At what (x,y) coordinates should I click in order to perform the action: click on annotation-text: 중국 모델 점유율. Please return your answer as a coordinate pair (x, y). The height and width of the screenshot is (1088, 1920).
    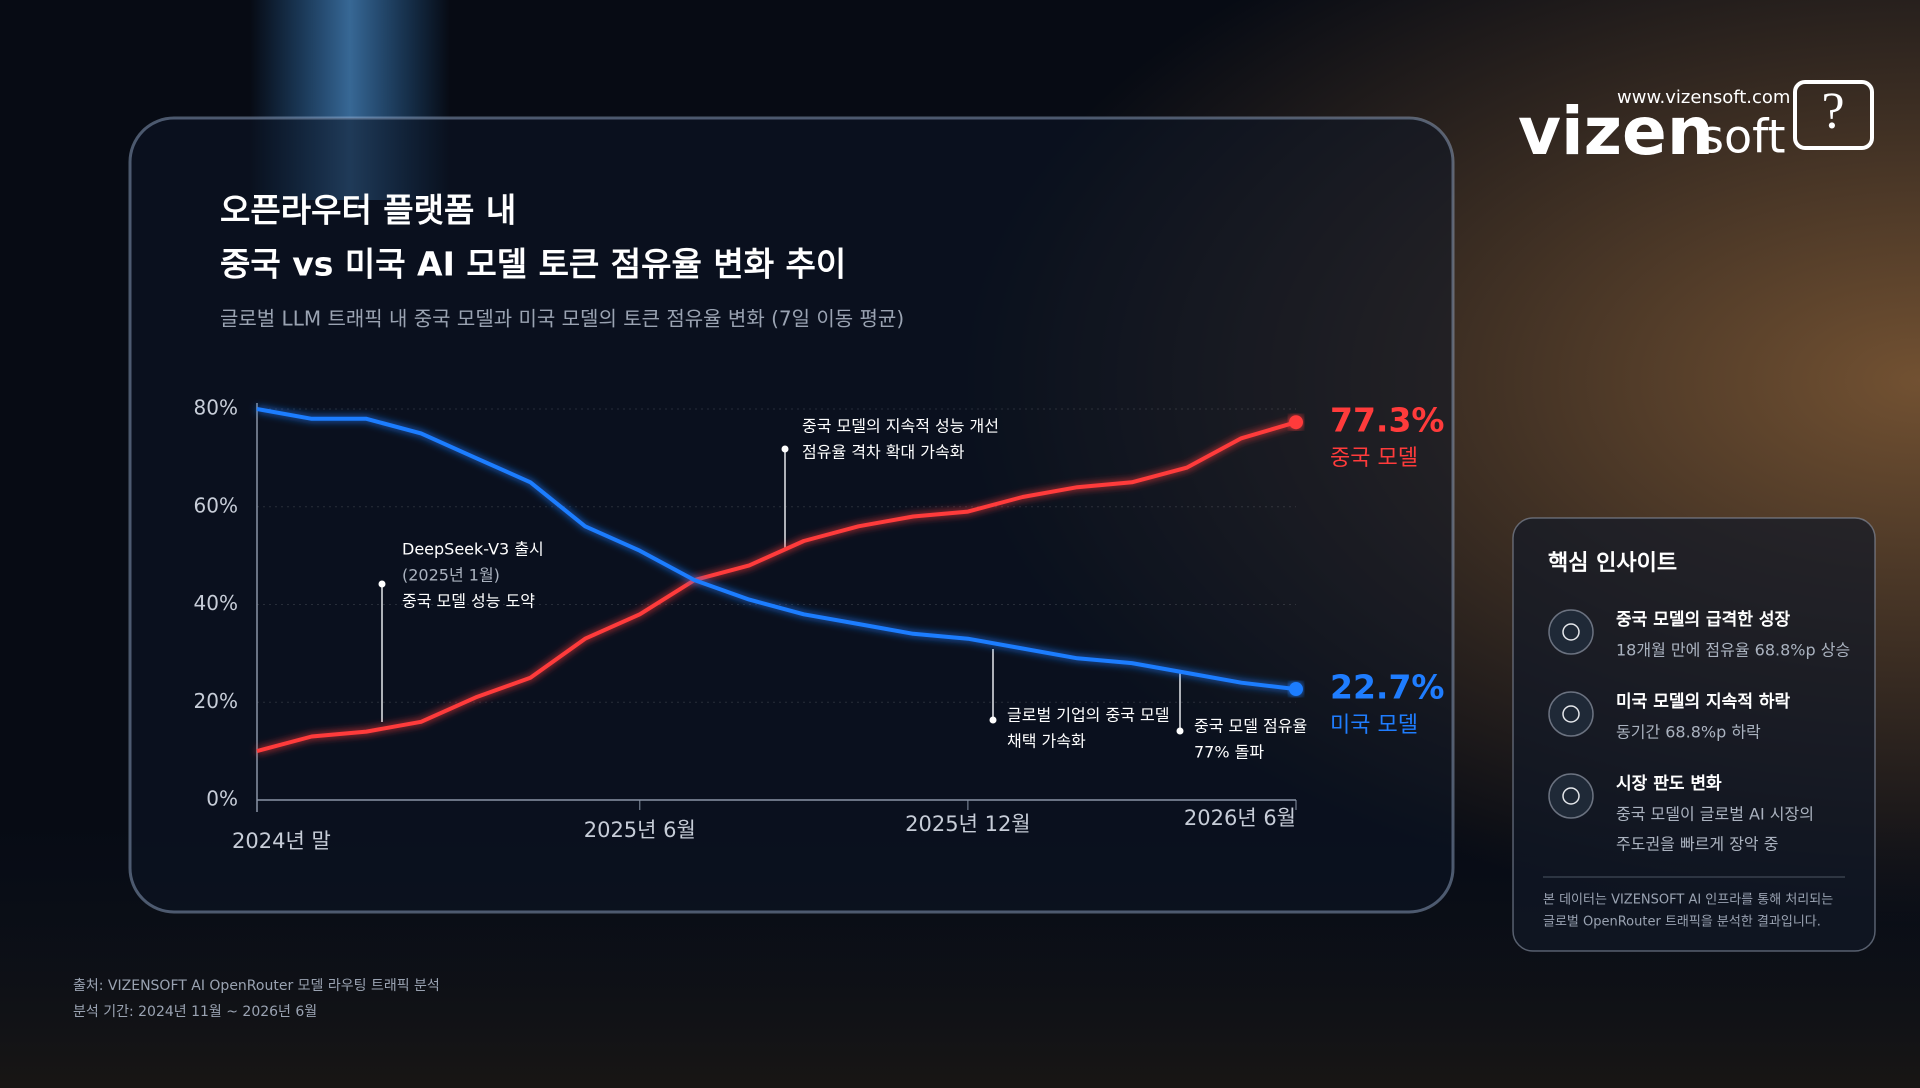
    Looking at the image, I should click on (1250, 726).